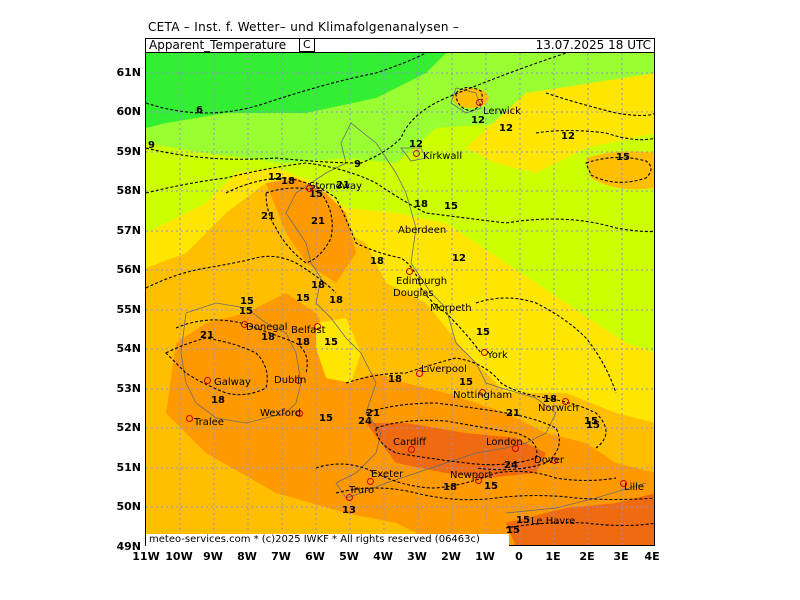 This screenshot has width=800, height=600. I want to click on contour-label: 6, so click(199, 110).